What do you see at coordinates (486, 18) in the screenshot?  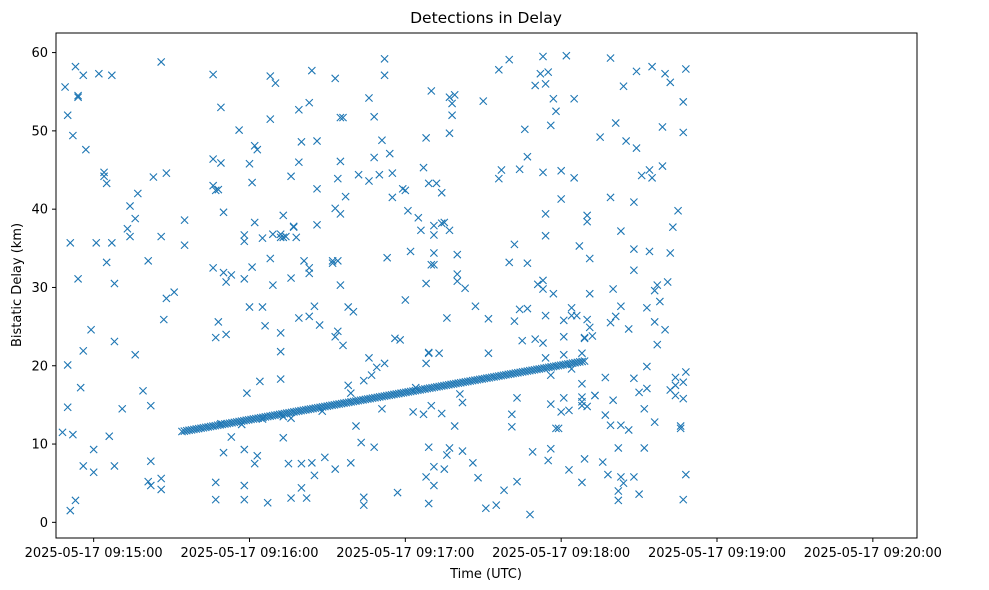 I see `chart-title: Detections in Delay` at bounding box center [486, 18].